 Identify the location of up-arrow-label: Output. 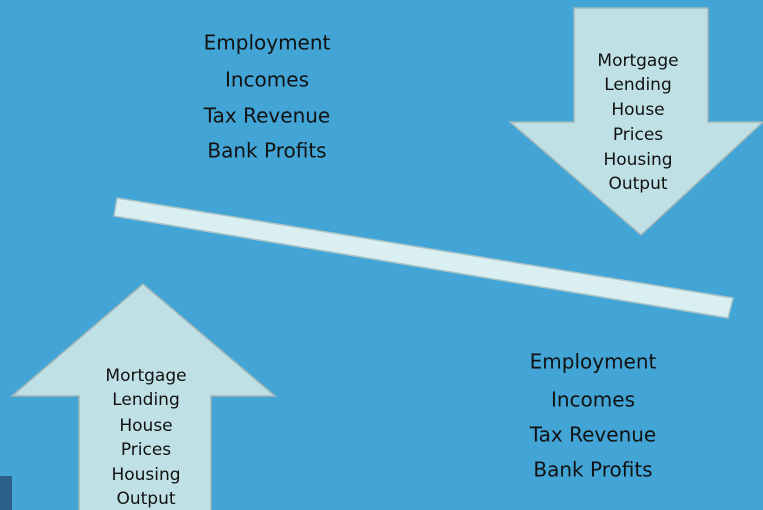
(145, 499).